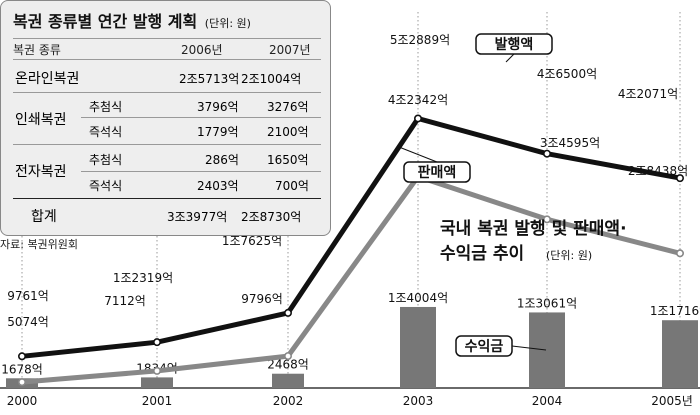 The image size is (700, 415). What do you see at coordinates (157, 401) in the screenshot?
I see `x-tick-label: 2001` at bounding box center [157, 401].